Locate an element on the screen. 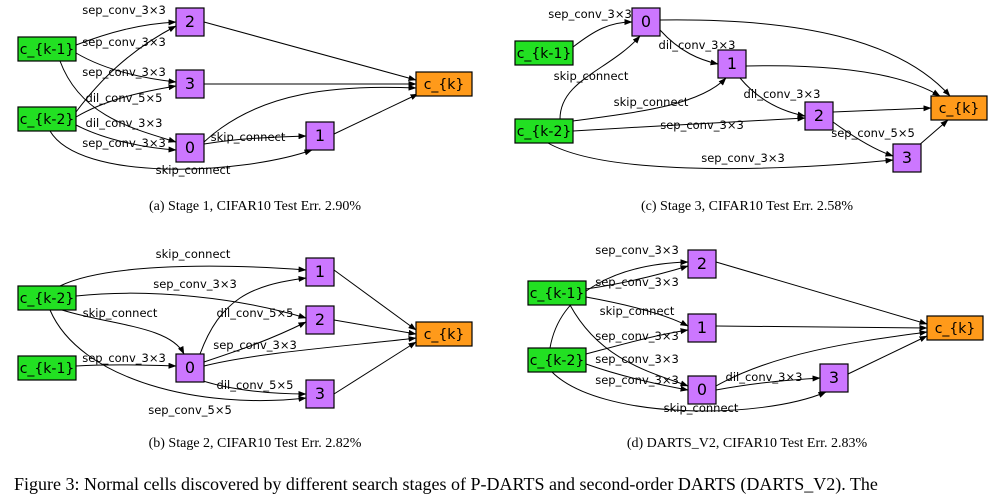  edge-n0-to-n2: sep_conv_3×3 is located at coordinates (255, 342).